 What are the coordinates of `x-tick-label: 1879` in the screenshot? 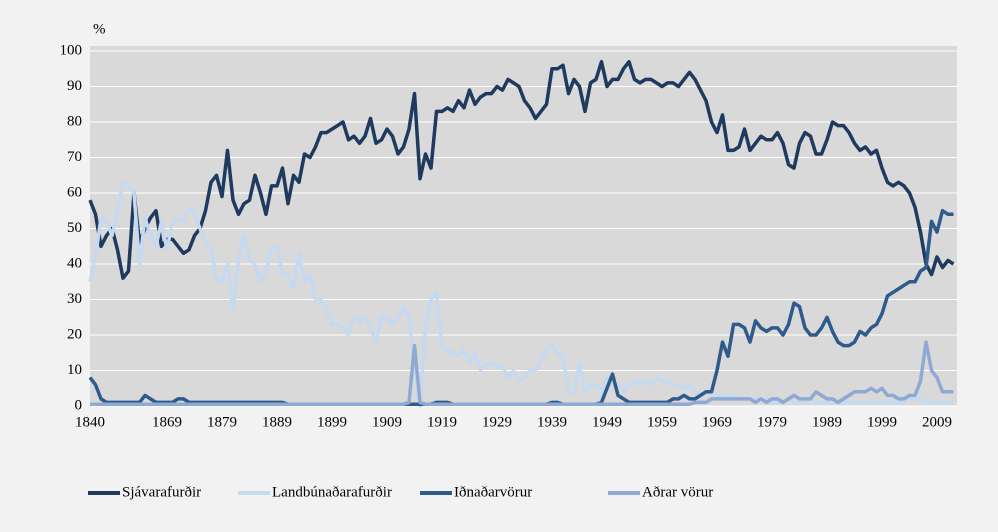 It's located at (222, 422).